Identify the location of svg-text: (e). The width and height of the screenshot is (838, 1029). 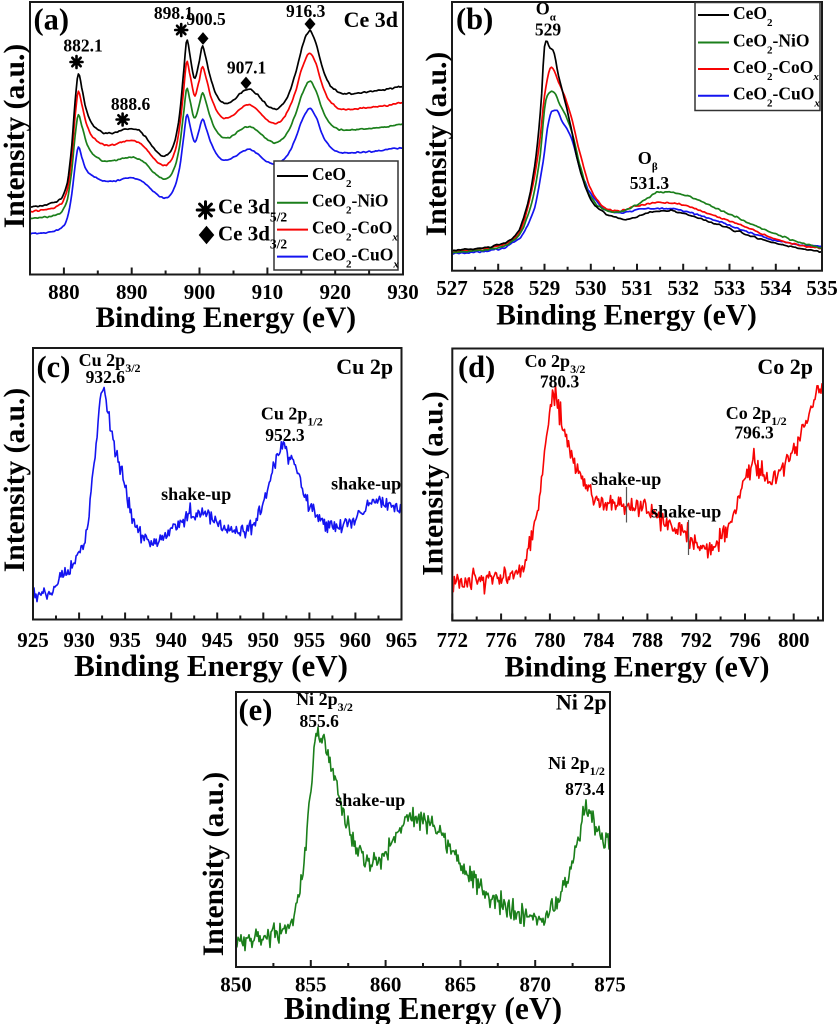
(256, 710).